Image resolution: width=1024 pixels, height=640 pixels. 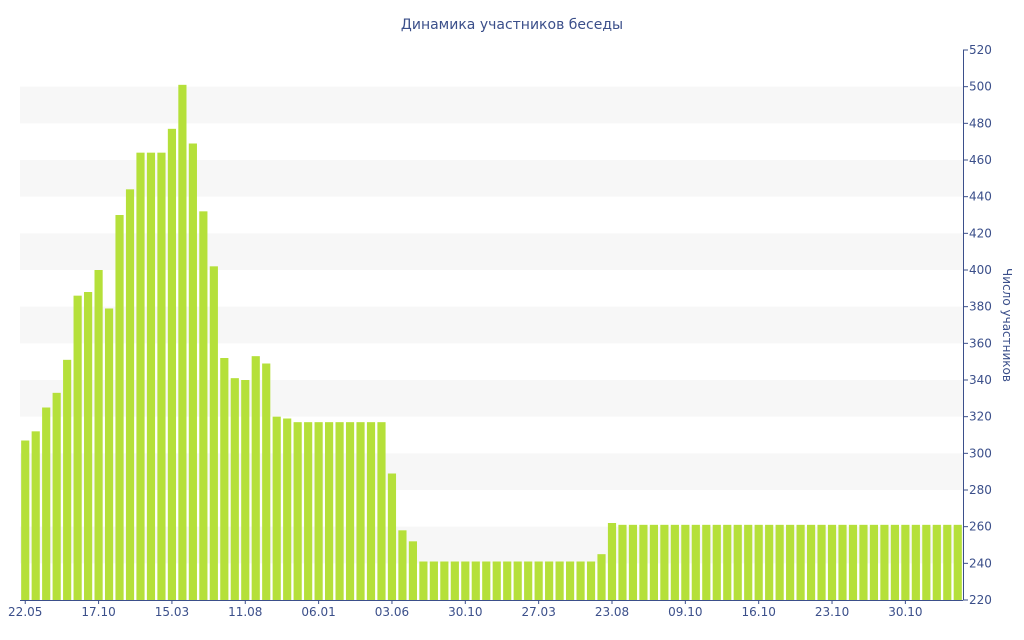 What do you see at coordinates (832, 612) in the screenshot?
I see `x-tick-label: 23.10` at bounding box center [832, 612].